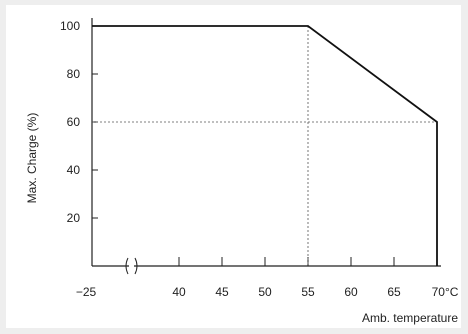 Image resolution: width=468 pixels, height=334 pixels. Describe the element at coordinates (394, 292) in the screenshot. I see `x-tick-label: 65` at that location.